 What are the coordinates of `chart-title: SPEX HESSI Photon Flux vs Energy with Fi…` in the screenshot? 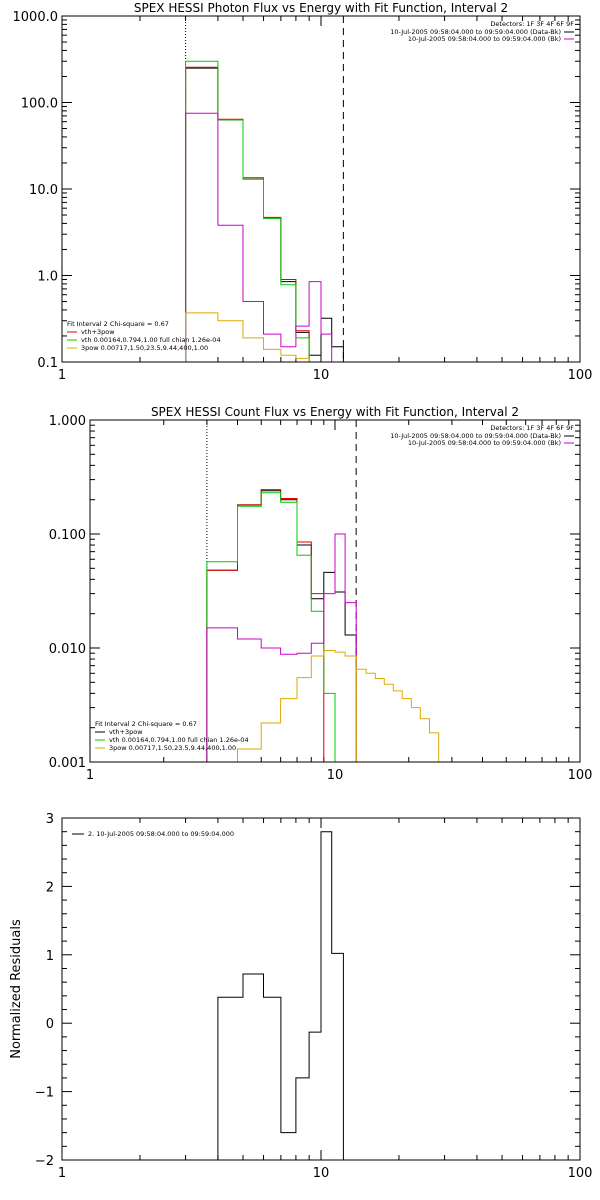 It's located at (321, 8).